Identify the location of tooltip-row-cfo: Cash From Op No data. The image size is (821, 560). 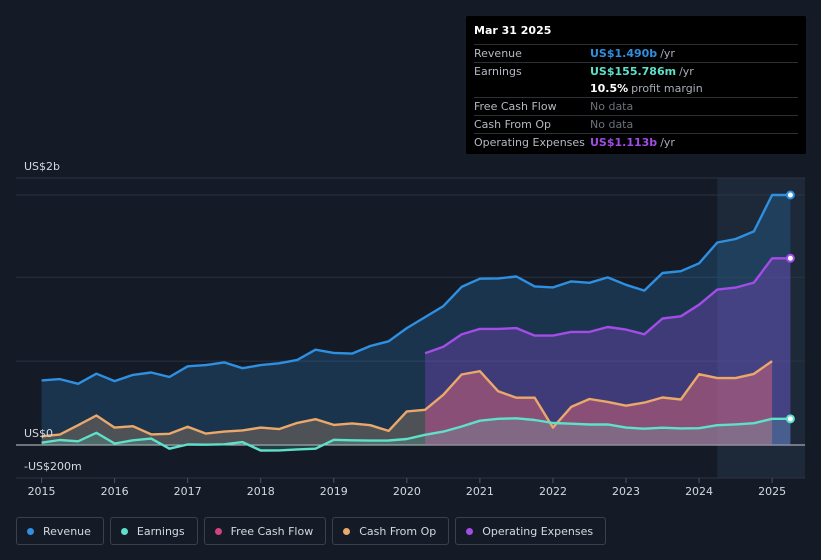
(636, 124).